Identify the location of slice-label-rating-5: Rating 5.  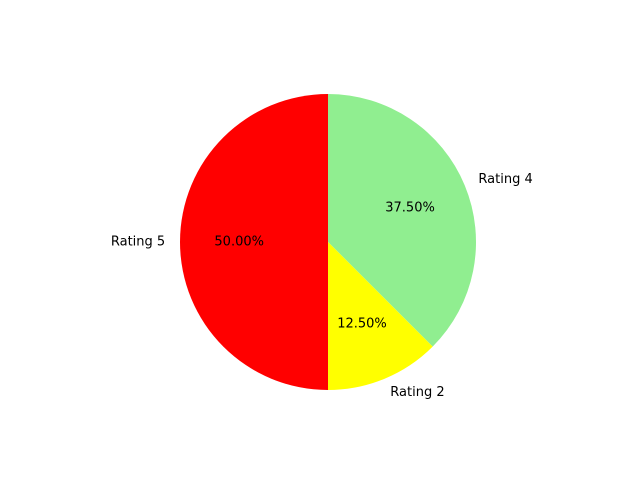
(138, 242).